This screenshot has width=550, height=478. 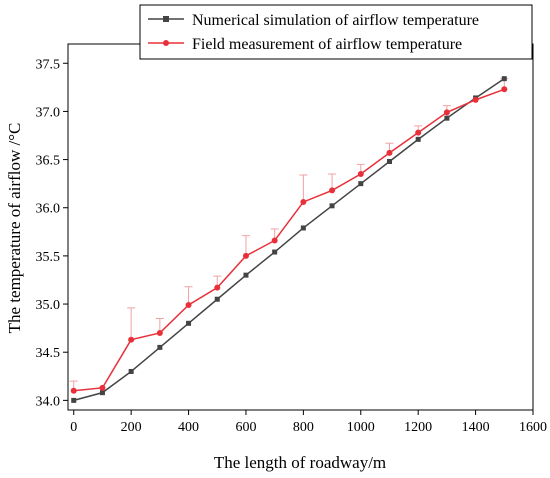 What do you see at coordinates (303, 427) in the screenshot?
I see `x-tick-label: 800` at bounding box center [303, 427].